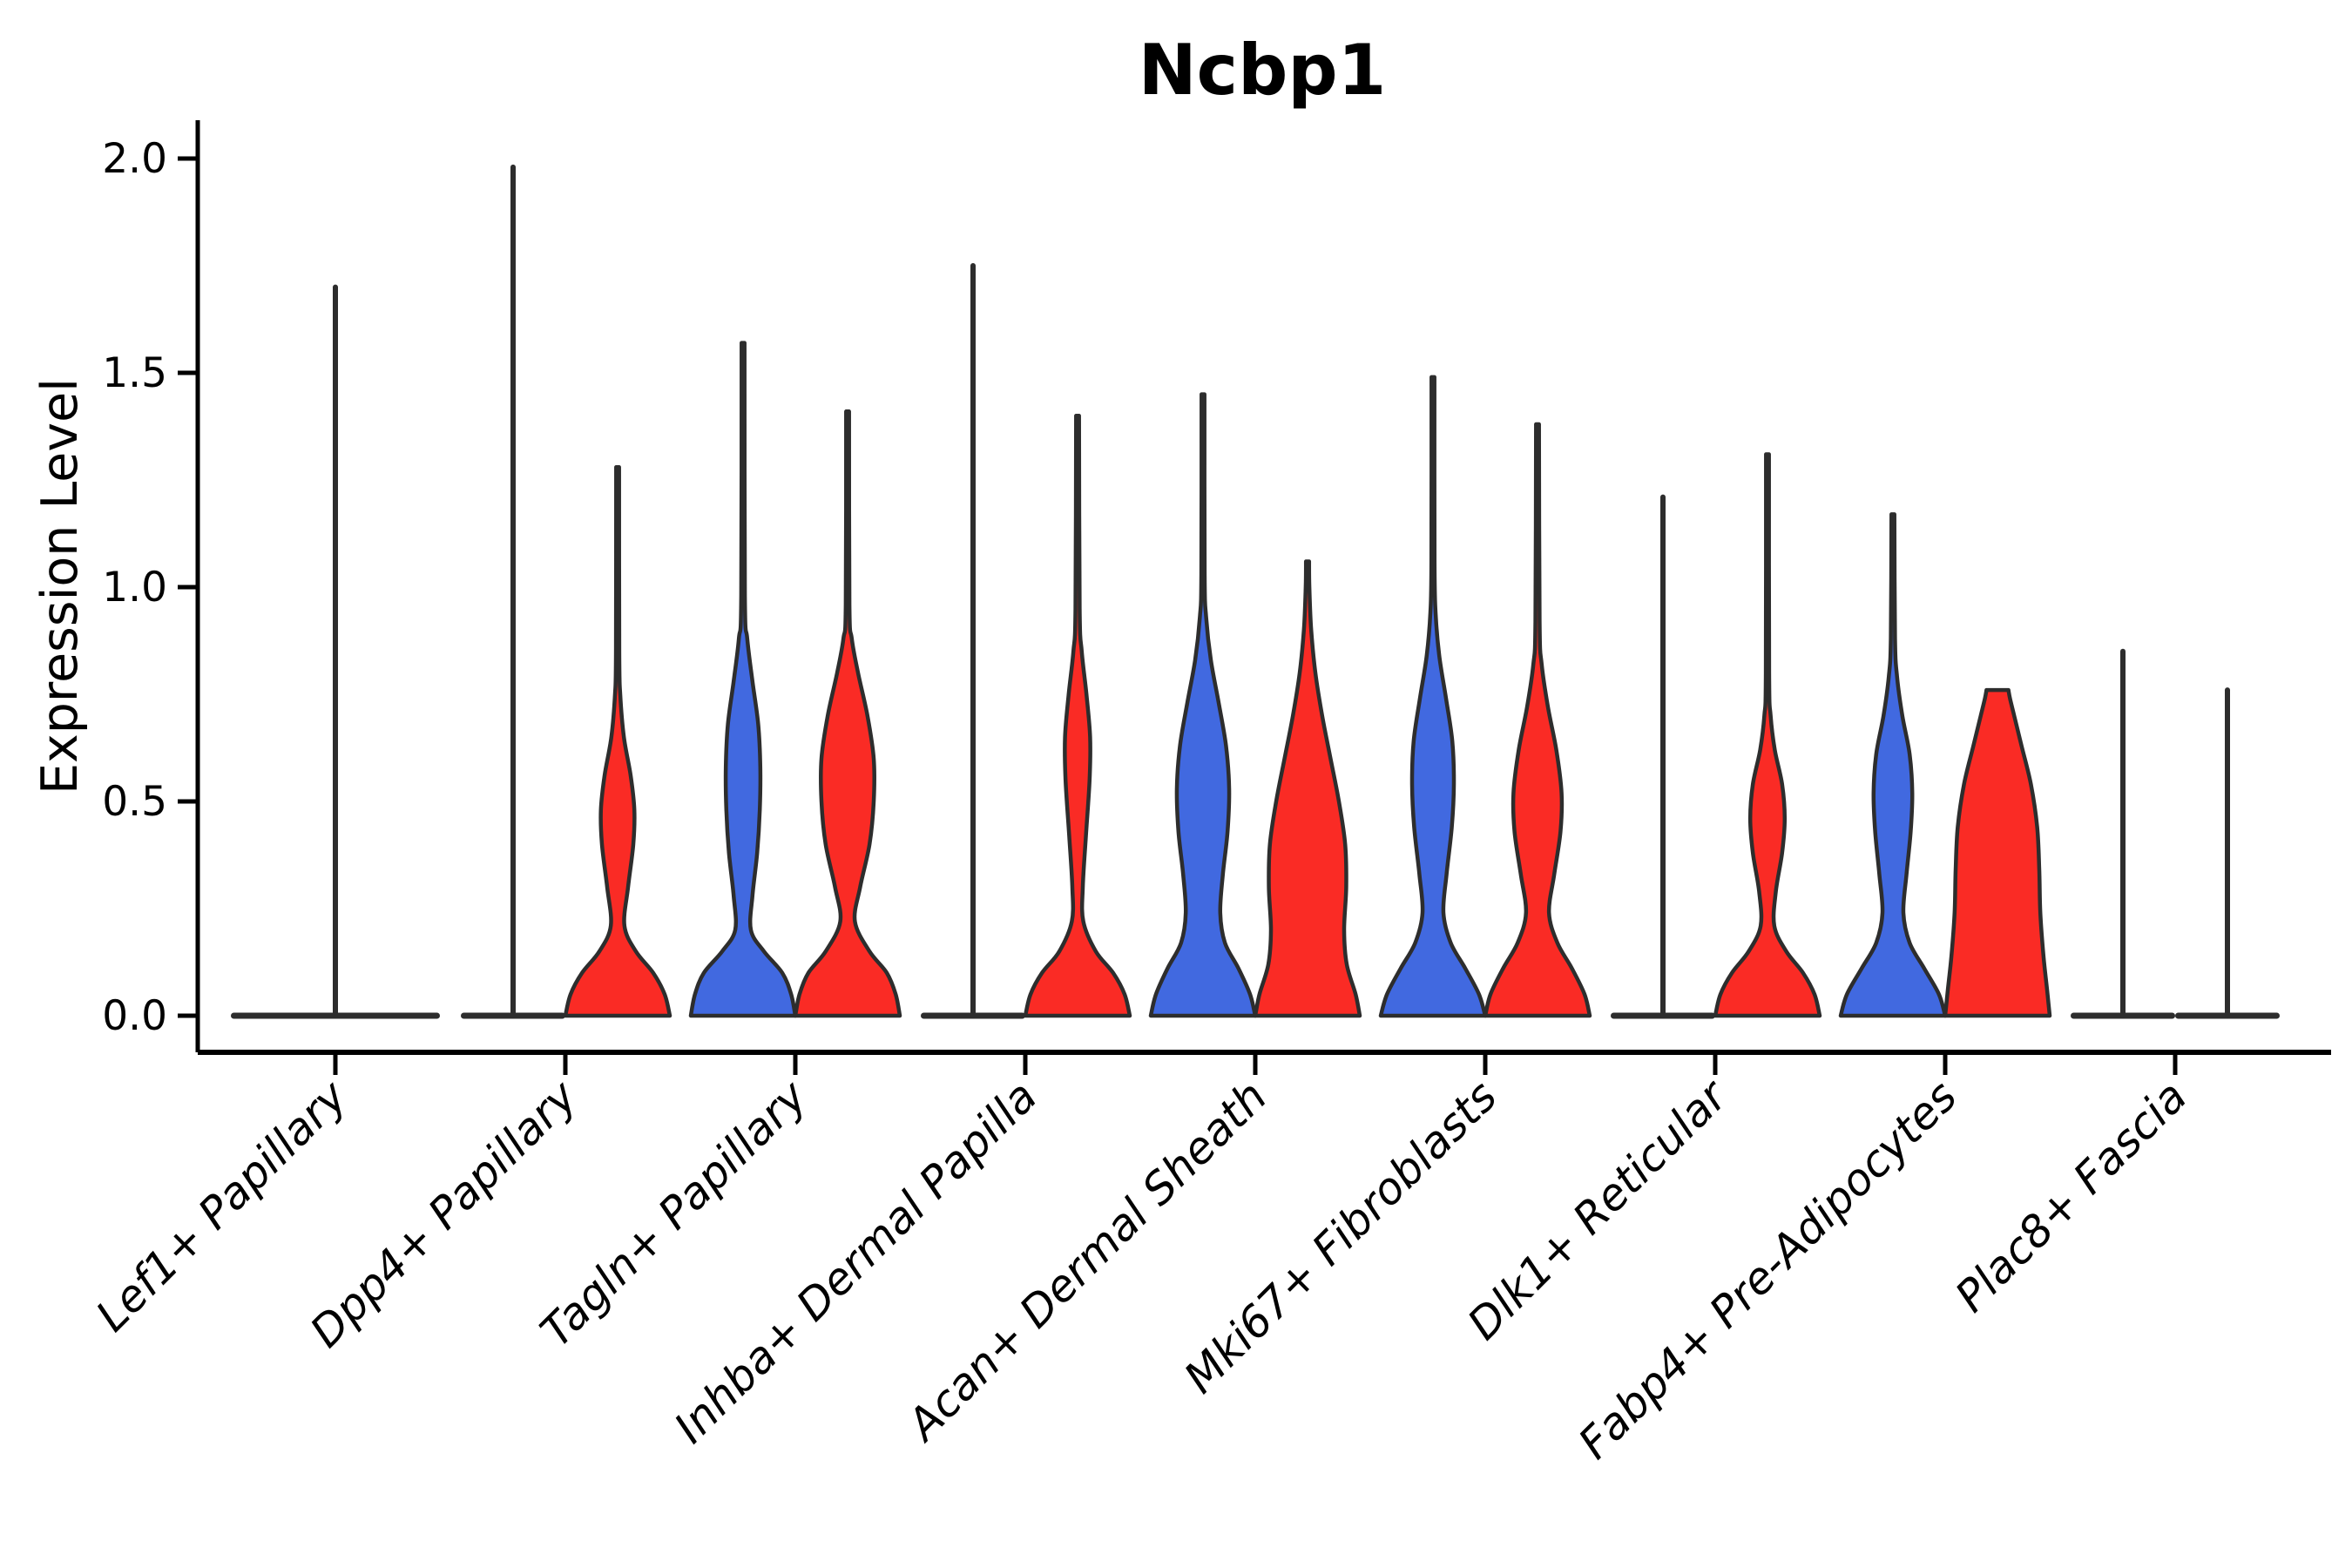 Image resolution: width=2352 pixels, height=1568 pixels. I want to click on y-tick-label: 1.5, so click(134, 373).